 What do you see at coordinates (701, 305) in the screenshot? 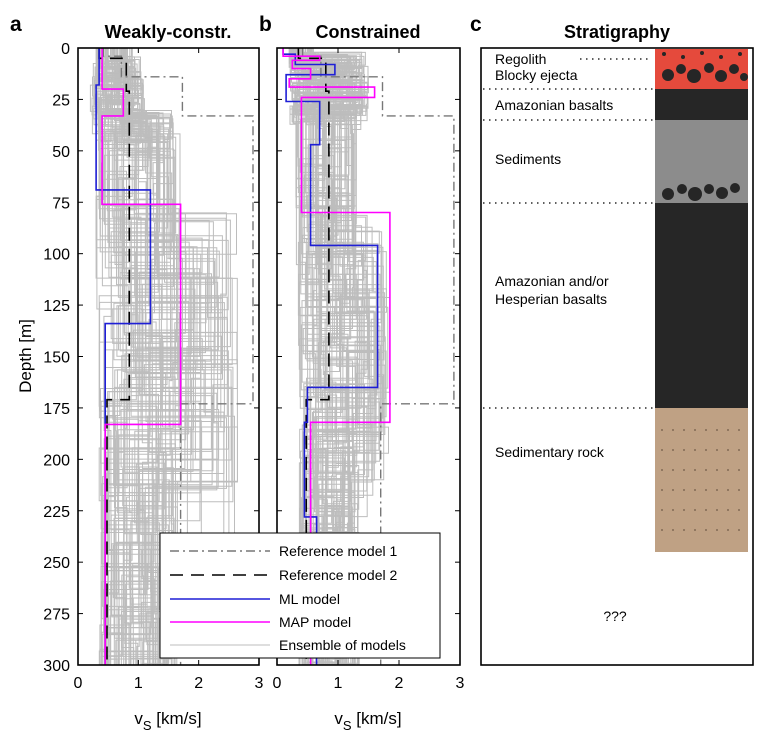
I see `amazonian-hesperian-basalts-layer` at bounding box center [701, 305].